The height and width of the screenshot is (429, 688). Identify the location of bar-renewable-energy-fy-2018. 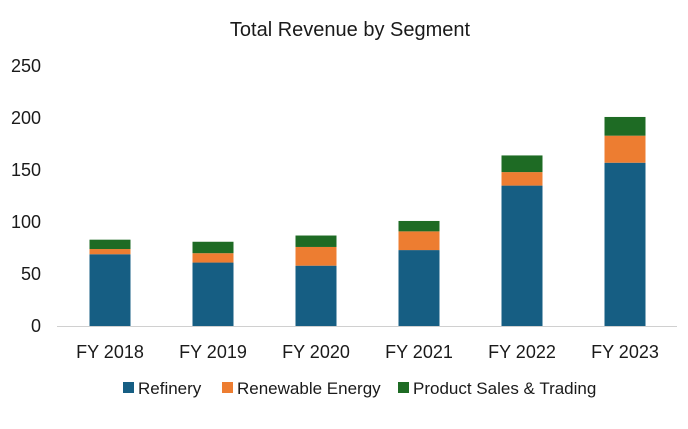
(110, 252).